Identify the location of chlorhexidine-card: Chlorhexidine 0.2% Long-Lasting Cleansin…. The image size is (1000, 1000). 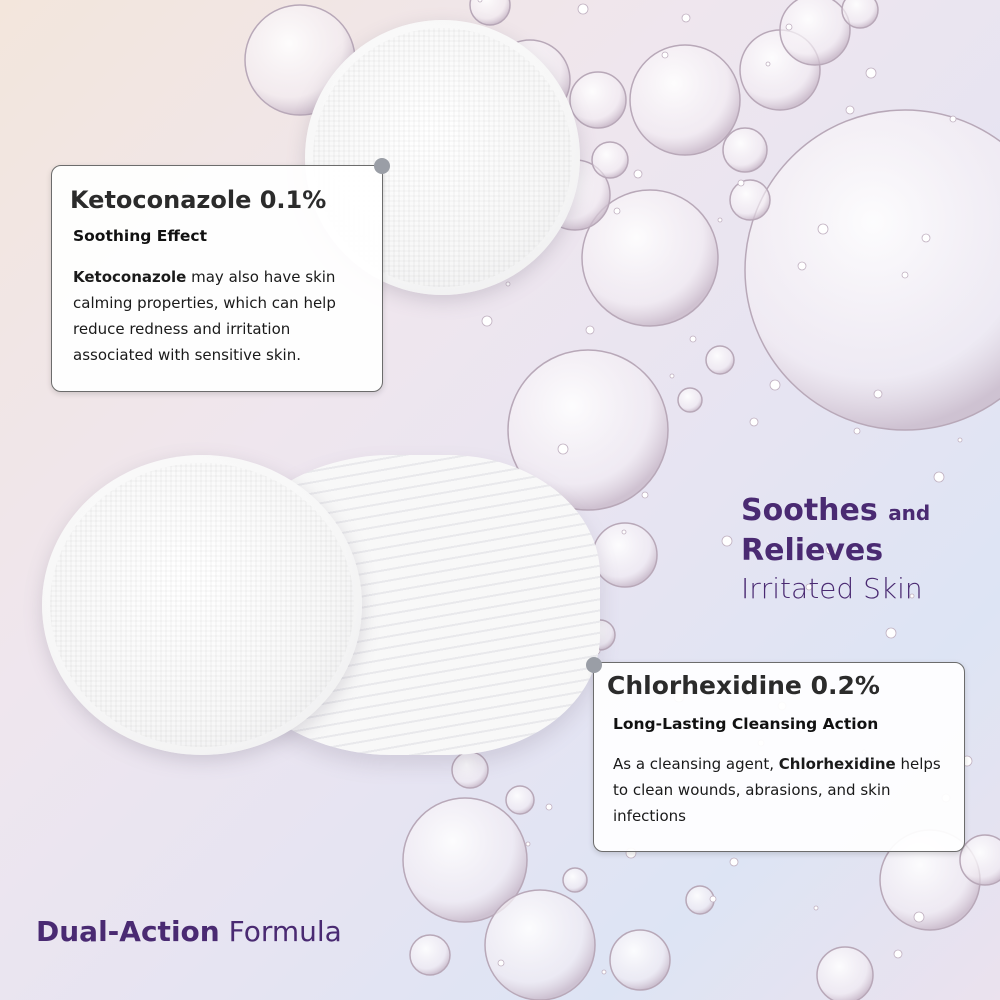
(775, 754).